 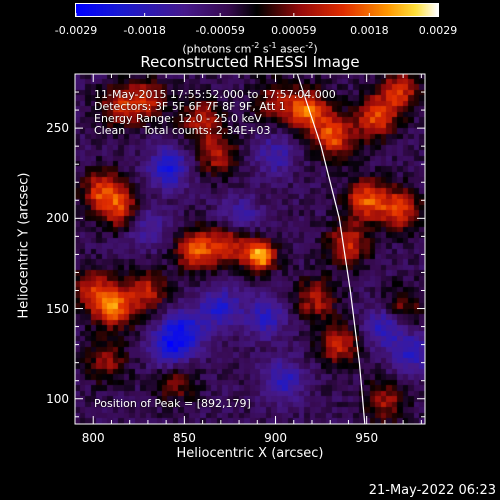 I want to click on colorbar-tick-label: -0.0029, so click(x=76, y=30).